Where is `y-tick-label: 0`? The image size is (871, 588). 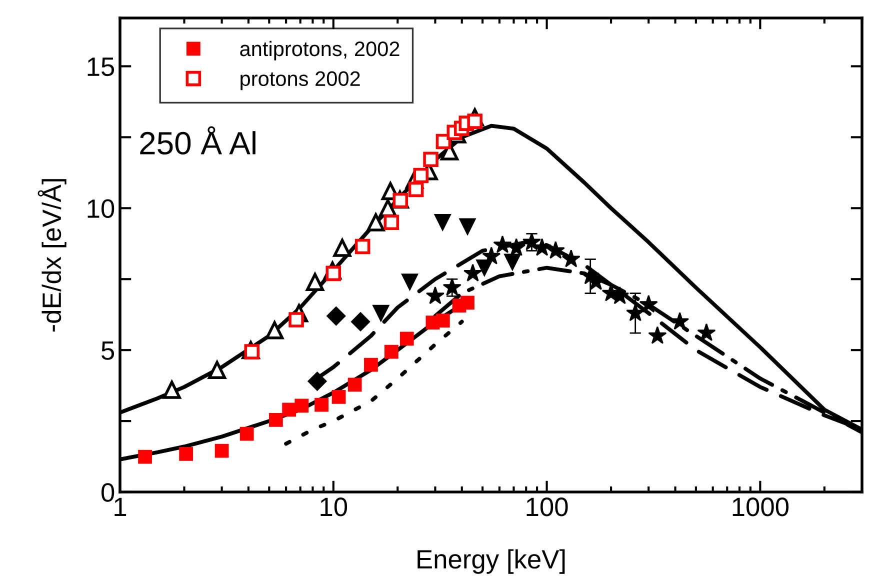
y-tick-label: 0 is located at coordinates (107, 492).